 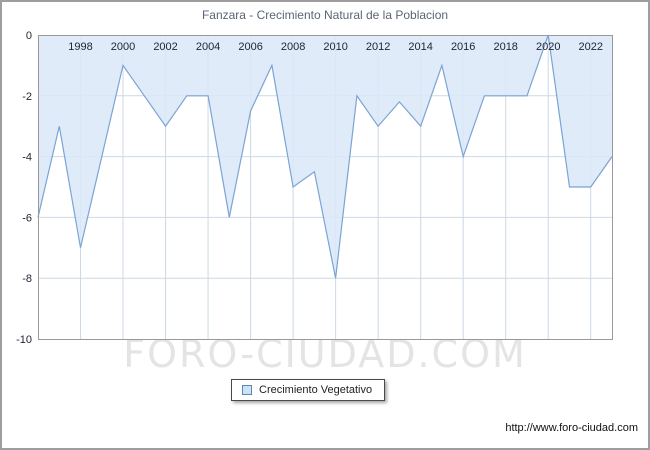 I want to click on svg-text: 2002, so click(x=165, y=47).